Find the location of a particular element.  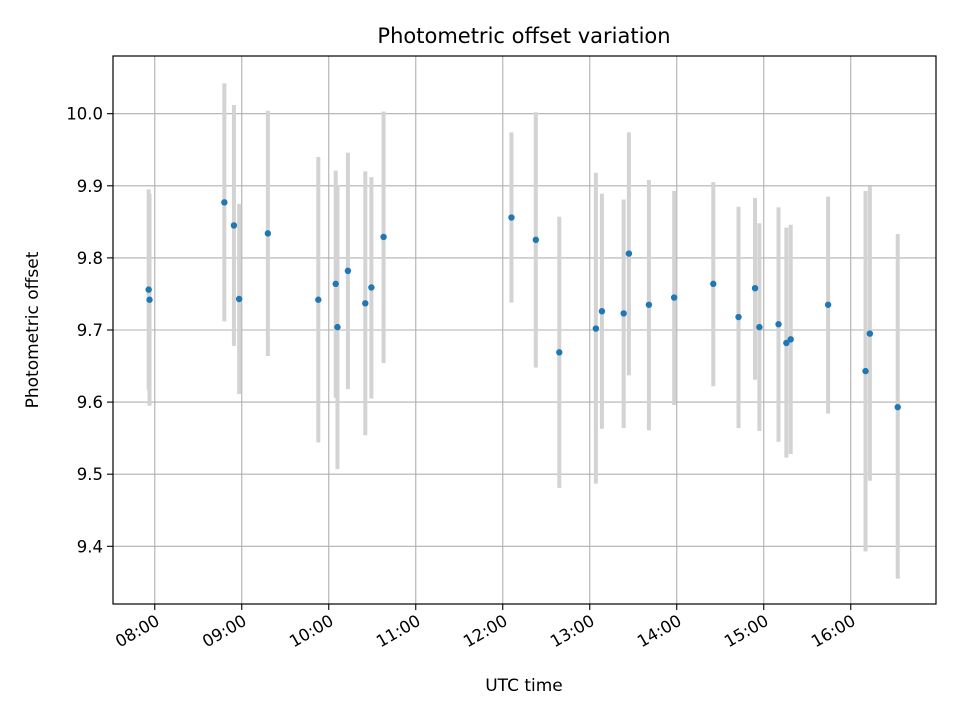

y-tick-label: 9.6 is located at coordinates (90, 402).